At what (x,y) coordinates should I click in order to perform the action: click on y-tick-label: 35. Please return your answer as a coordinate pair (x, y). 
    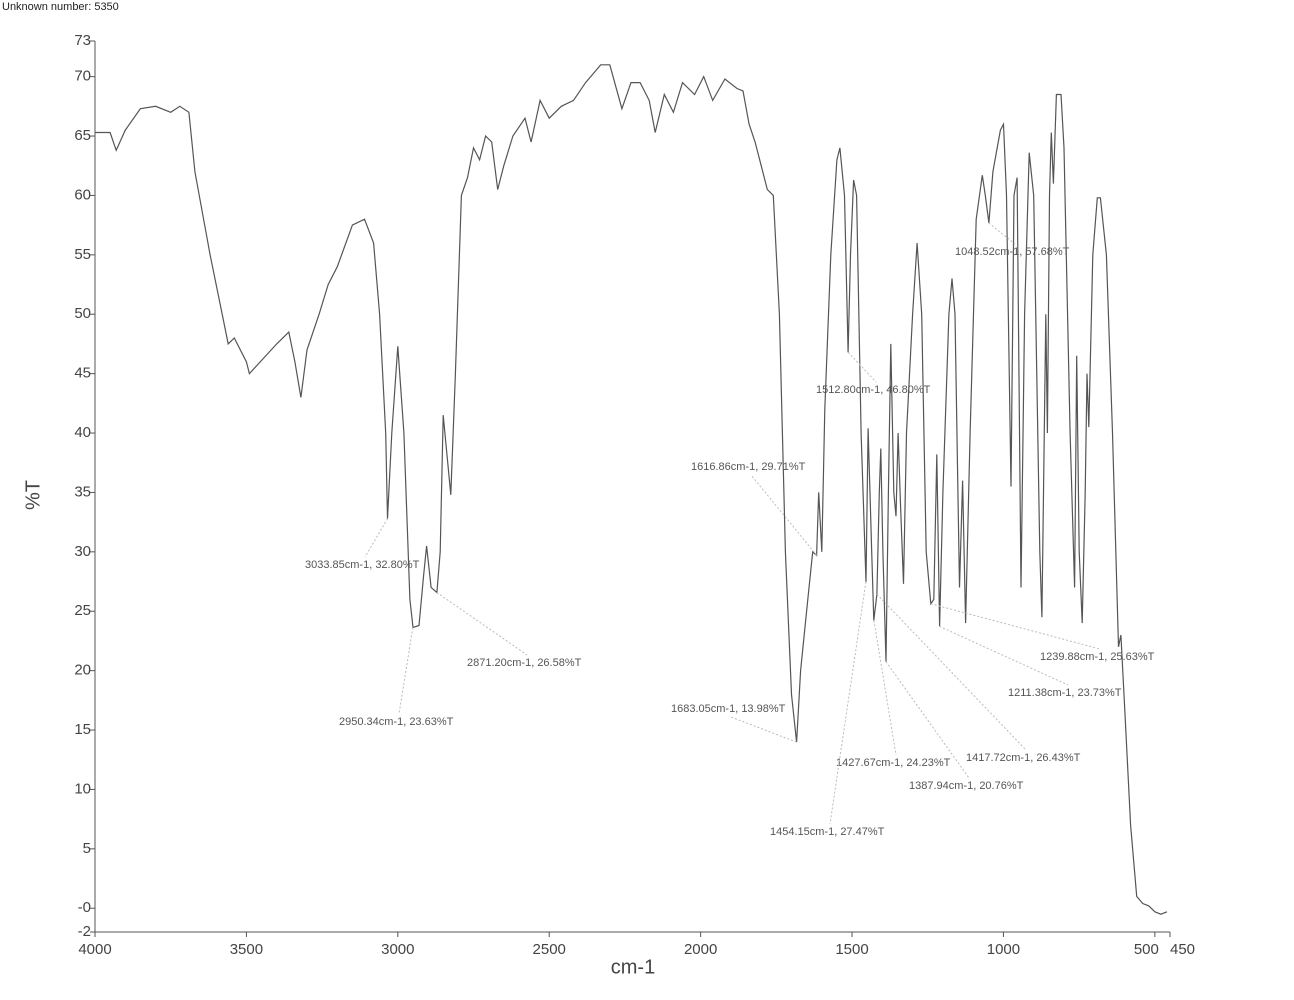
    Looking at the image, I should click on (82, 491).